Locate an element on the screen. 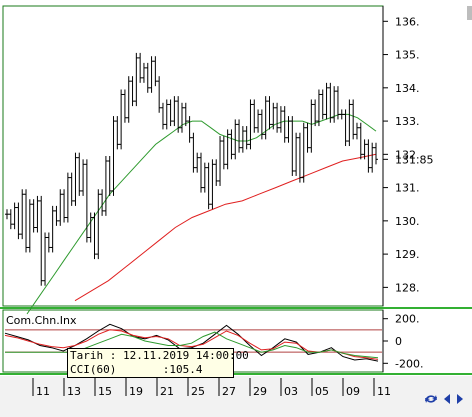  scroll-right-icon is located at coordinates (460, 399).